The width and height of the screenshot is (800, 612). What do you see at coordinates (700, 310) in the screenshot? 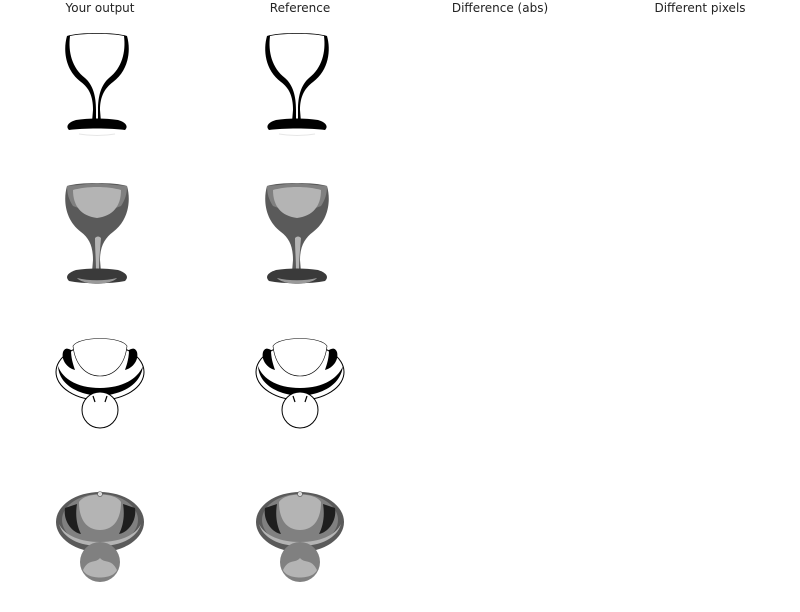
I see `different-pixels-panel` at bounding box center [700, 310].